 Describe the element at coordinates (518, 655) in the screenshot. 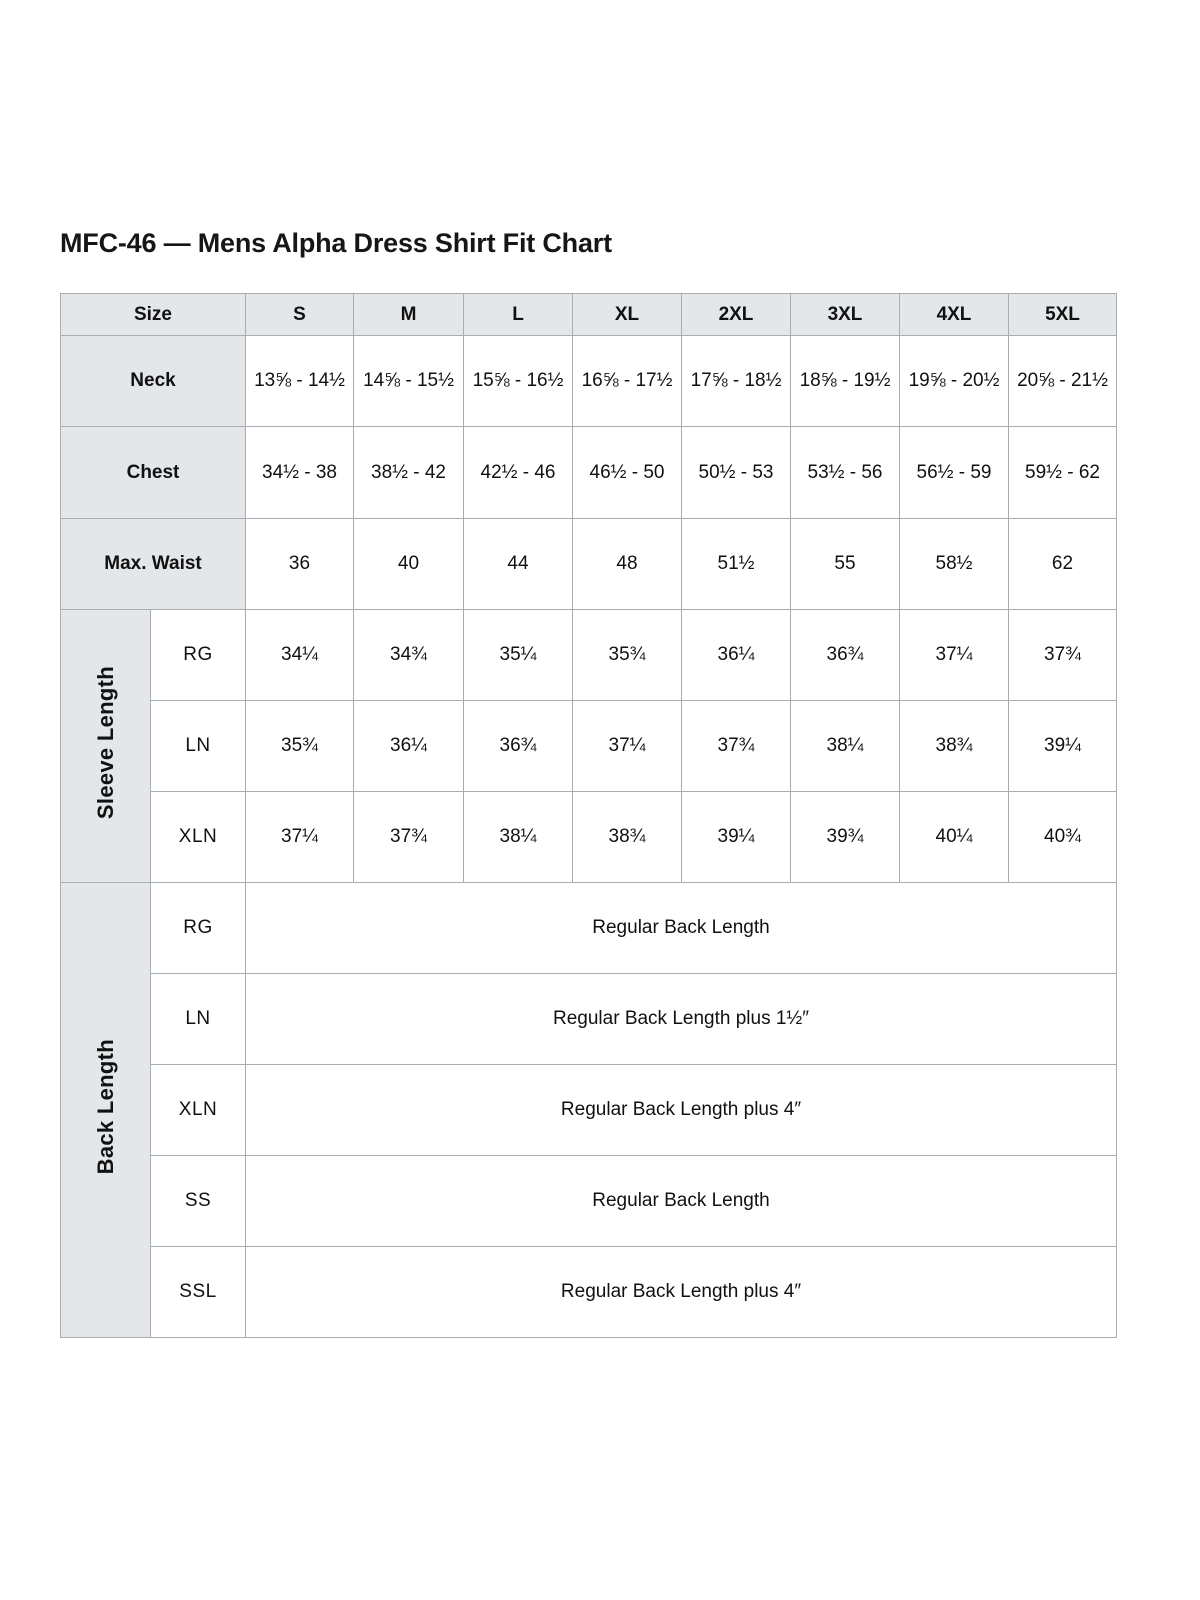

I see `sleeve-rg-value-l: 35¼` at that location.